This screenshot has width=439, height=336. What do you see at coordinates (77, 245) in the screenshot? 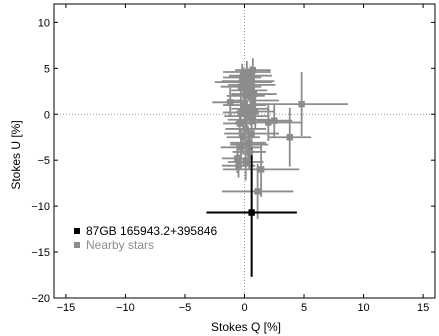
I see `legend-marker-nearby` at bounding box center [77, 245].